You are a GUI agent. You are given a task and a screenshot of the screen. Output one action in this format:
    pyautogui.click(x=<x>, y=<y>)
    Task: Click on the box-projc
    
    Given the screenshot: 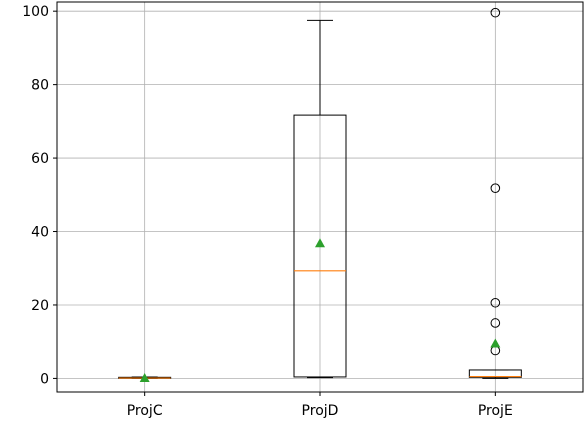 What is the action you would take?
    pyautogui.click(x=145, y=378)
    